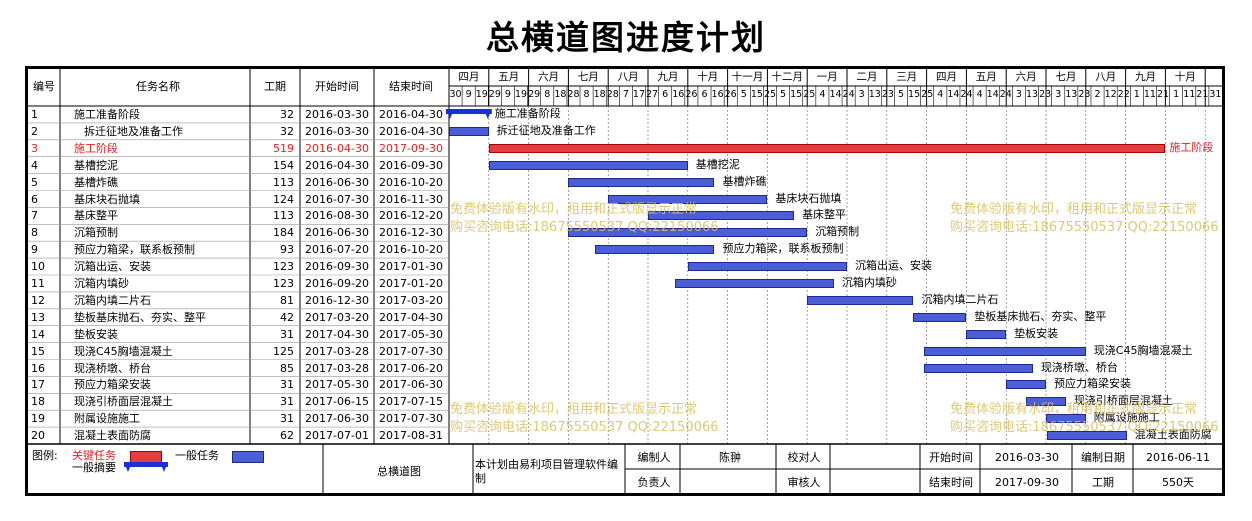  Describe the element at coordinates (34, 148) in the screenshot. I see `task-id: 3` at that location.